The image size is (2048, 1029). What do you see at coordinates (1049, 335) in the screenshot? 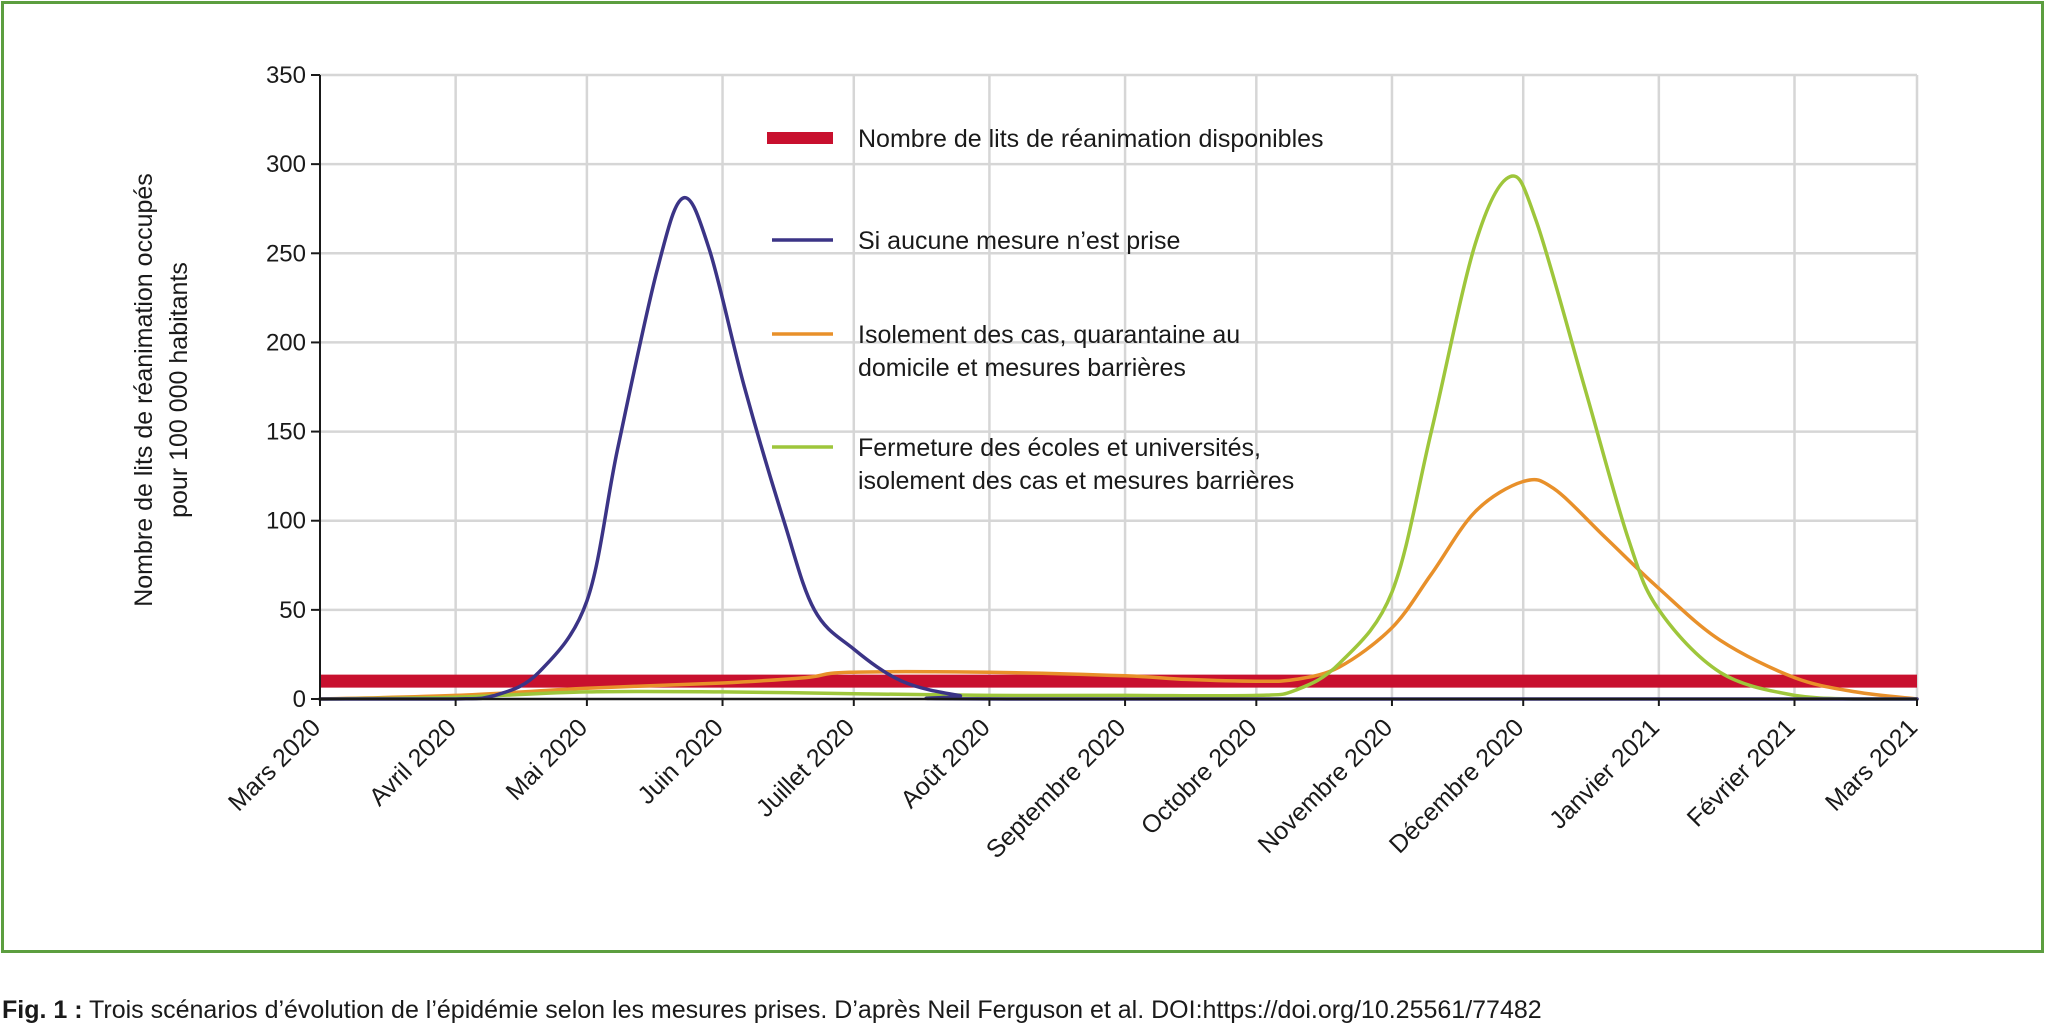
I see `legend-label: Isolement des cas, quarantaine au` at bounding box center [1049, 335].